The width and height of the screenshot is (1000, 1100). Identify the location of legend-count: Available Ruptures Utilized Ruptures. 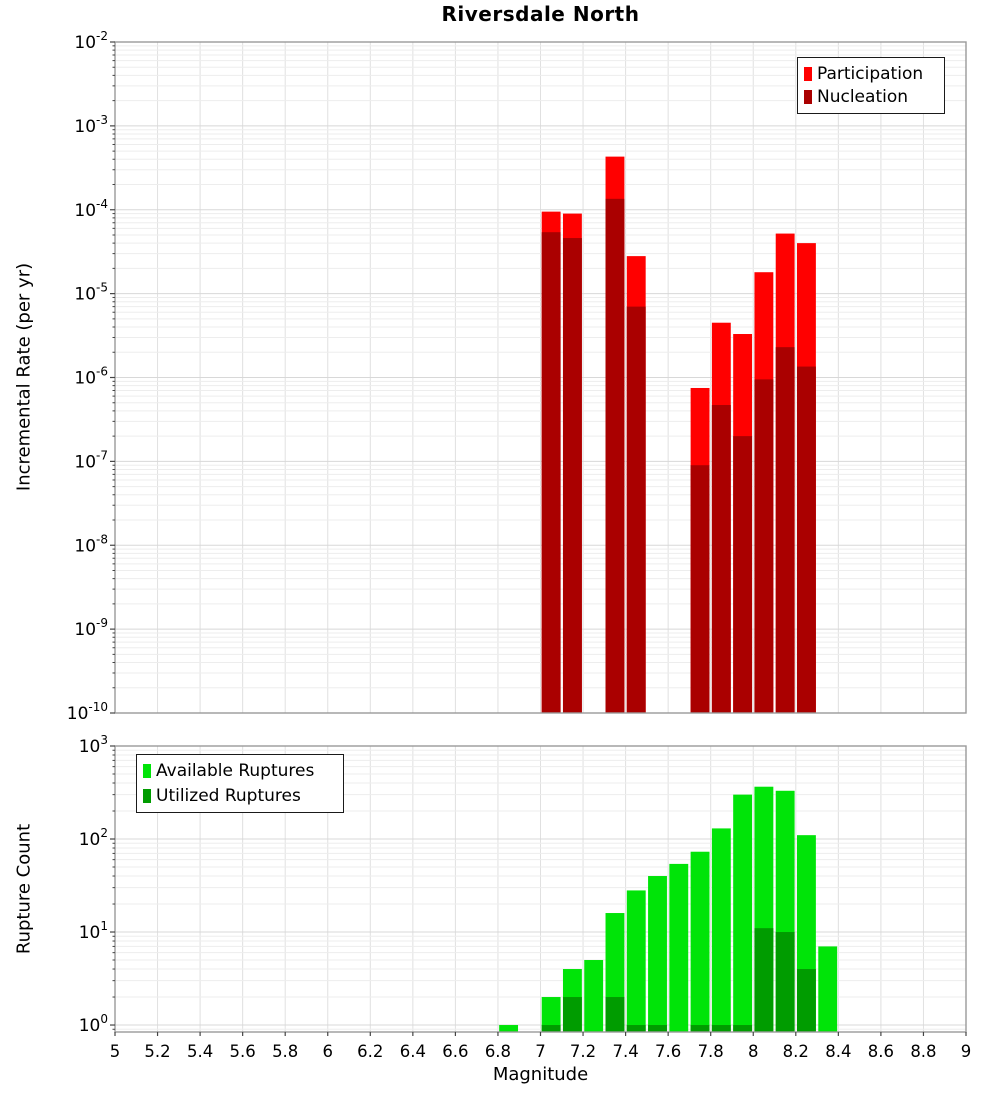
(240, 783).